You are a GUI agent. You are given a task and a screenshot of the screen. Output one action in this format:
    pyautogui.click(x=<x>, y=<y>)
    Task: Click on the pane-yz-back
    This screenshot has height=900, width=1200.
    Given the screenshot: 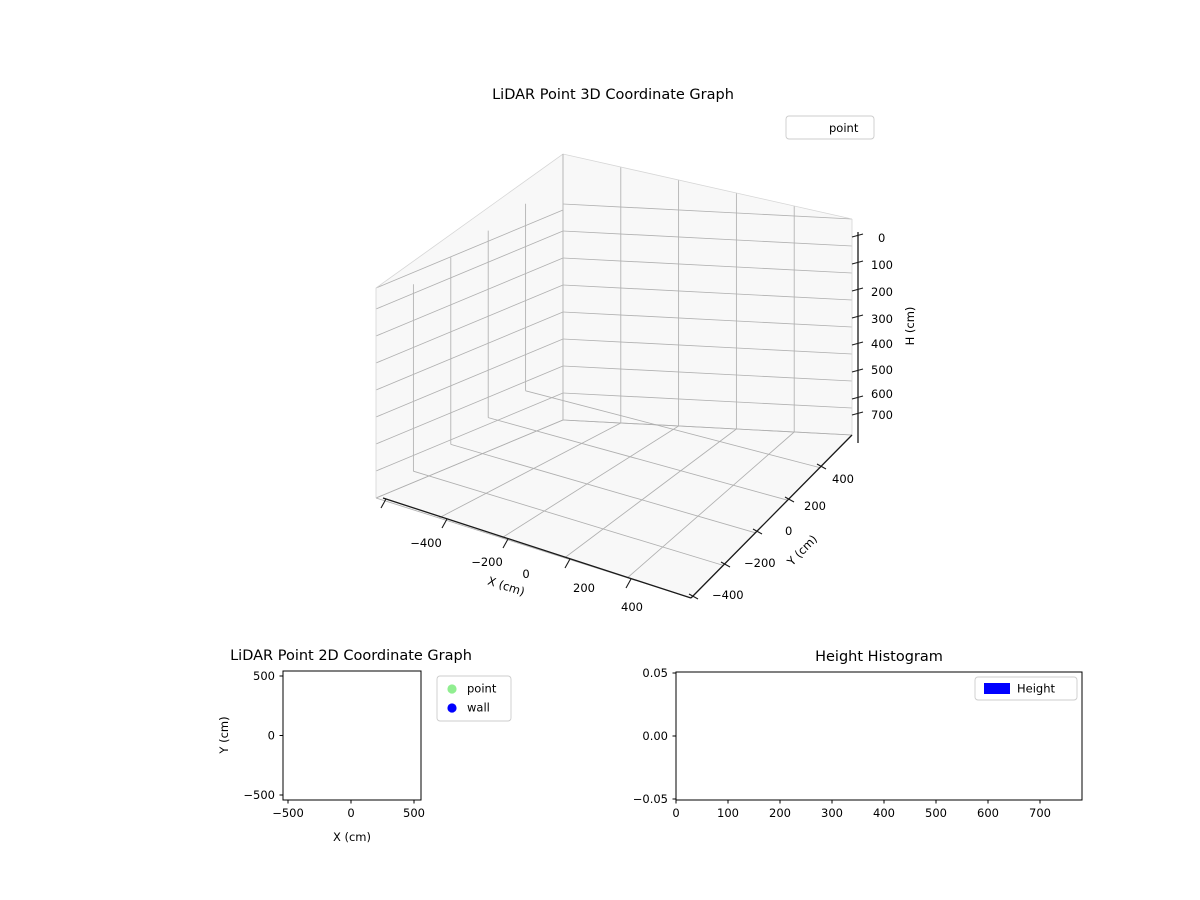 What is the action you would take?
    pyautogui.click(x=707, y=294)
    